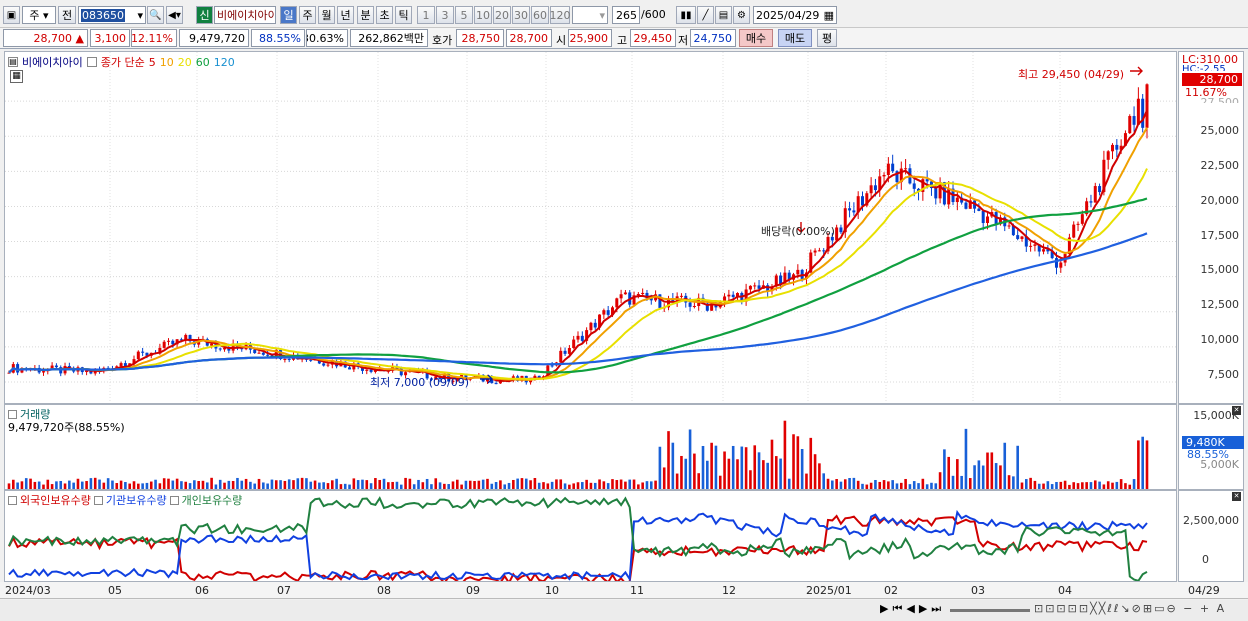  Describe the element at coordinates (35, 414) in the screenshot. I see `volume-title: 거래량` at that location.